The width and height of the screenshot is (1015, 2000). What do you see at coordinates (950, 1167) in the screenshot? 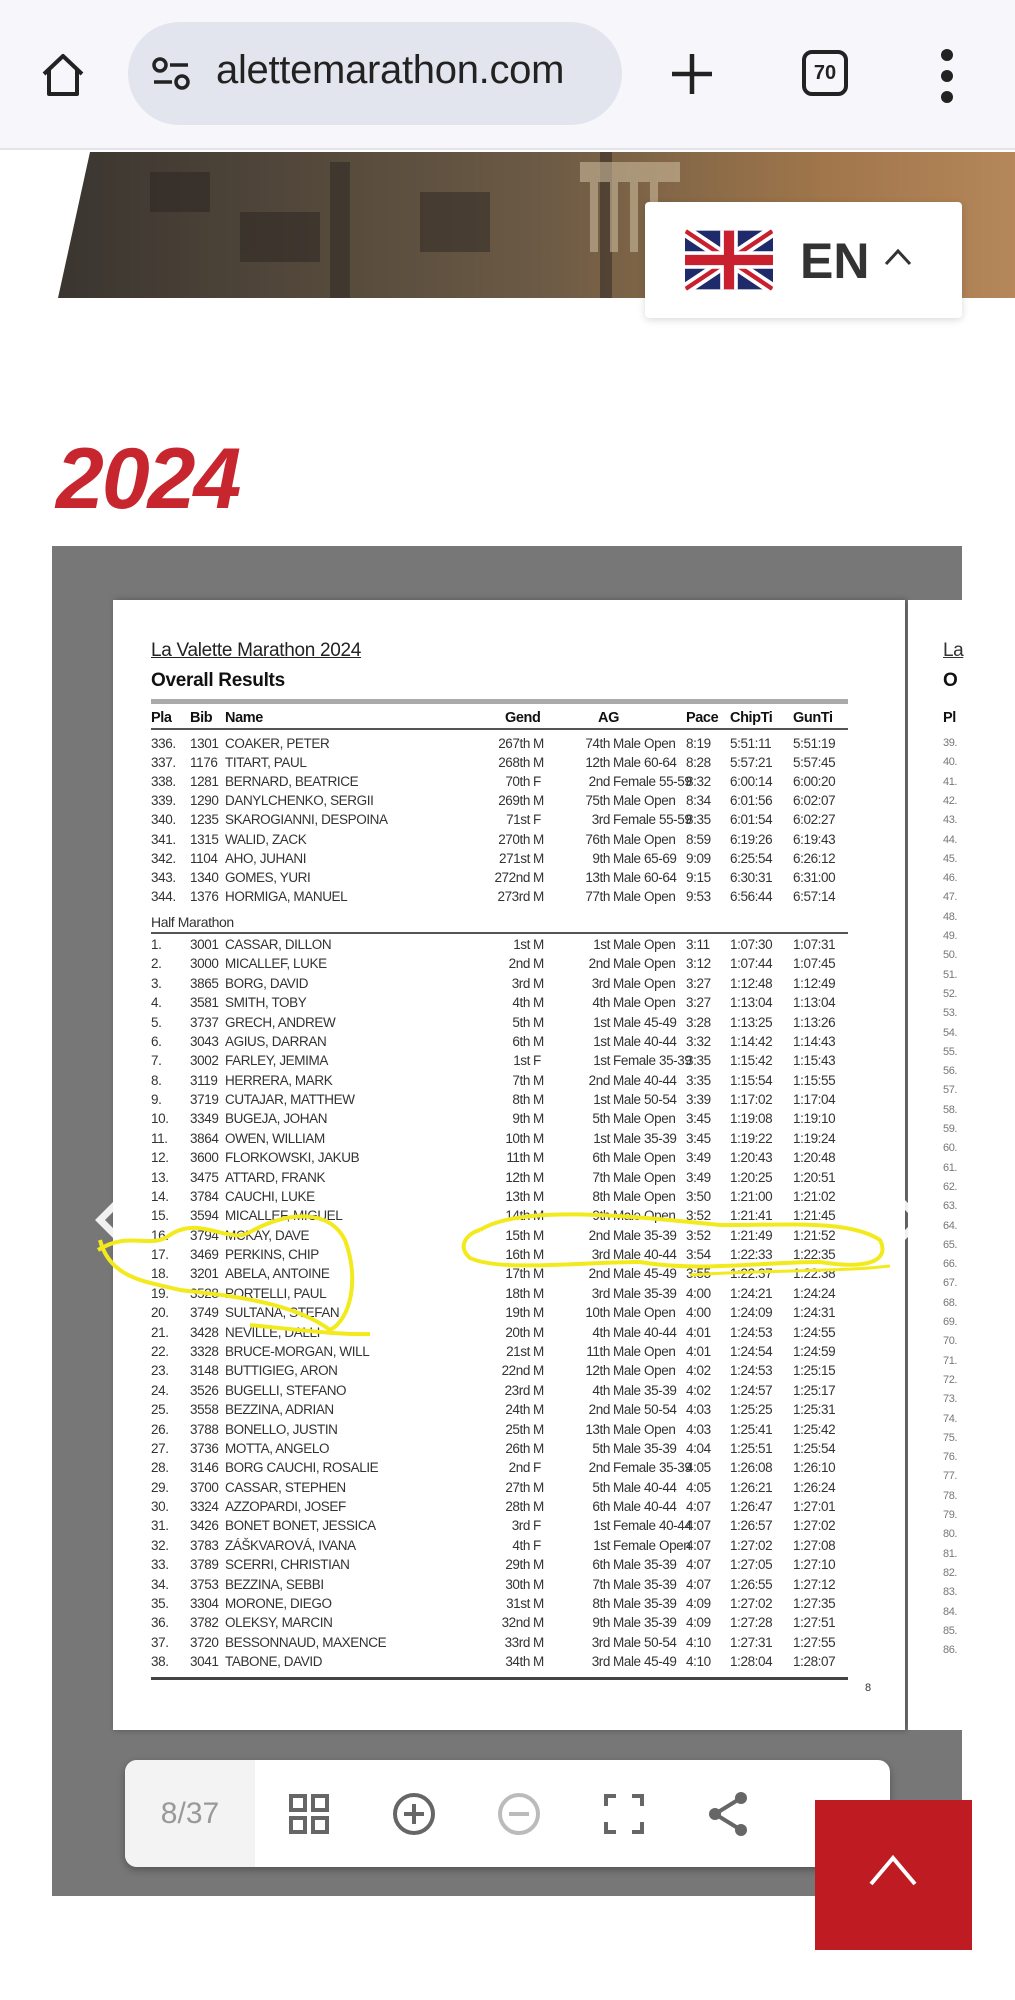
I see `next-page-place: 61.` at bounding box center [950, 1167].